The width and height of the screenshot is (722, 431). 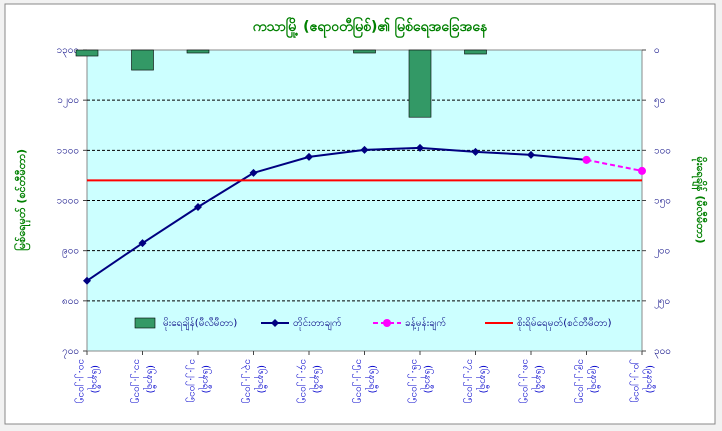 I want to click on x-tick-label: ၁၄.၂.၂၀၁၅, so click(x=302, y=381).